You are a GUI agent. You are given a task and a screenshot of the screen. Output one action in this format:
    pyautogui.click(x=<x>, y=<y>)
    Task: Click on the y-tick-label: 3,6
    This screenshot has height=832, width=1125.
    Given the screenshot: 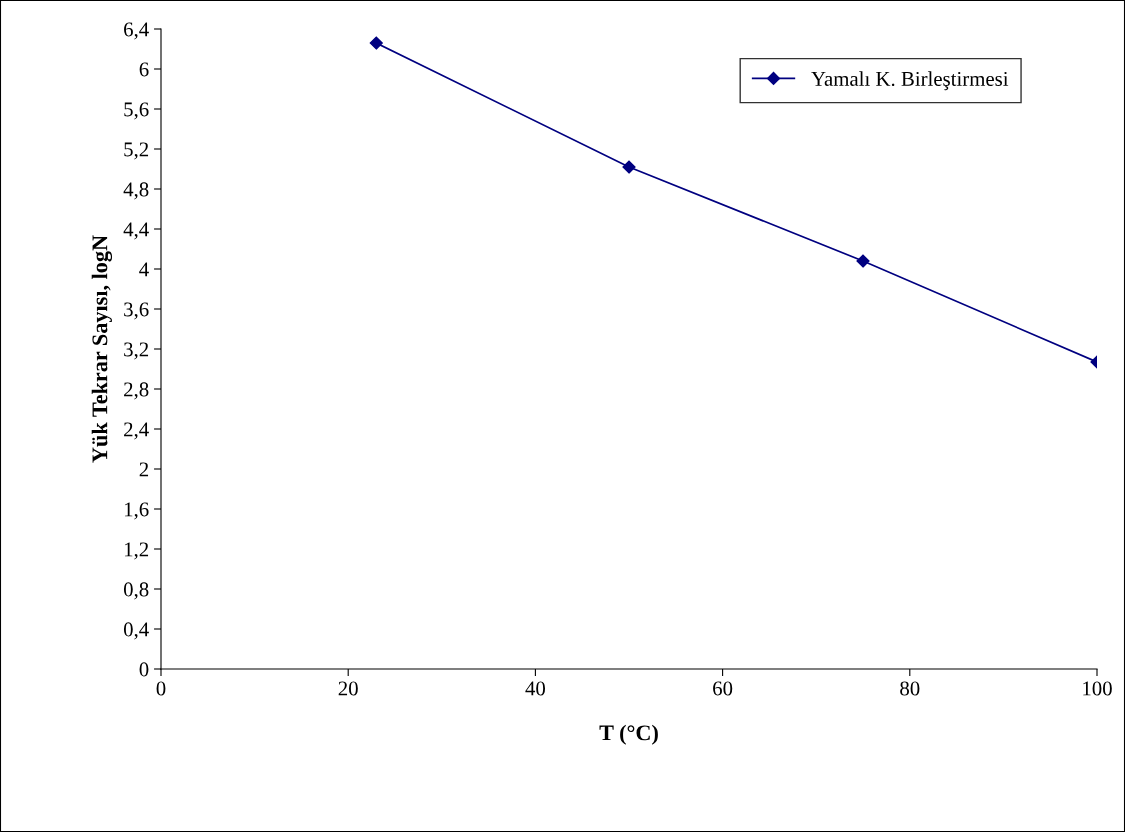 What is the action you would take?
    pyautogui.click(x=136, y=311)
    